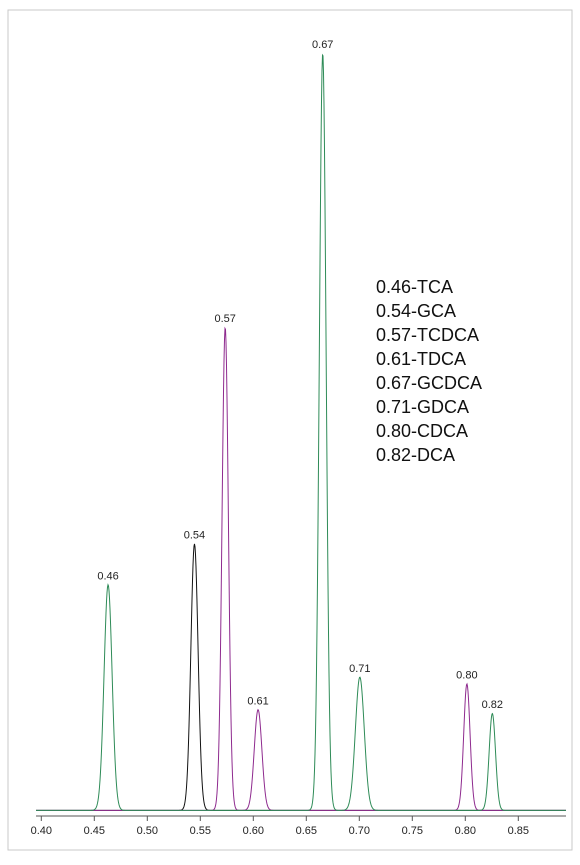 The image size is (580, 865). I want to click on legend-entry: 0.82-DCA, so click(415, 455).